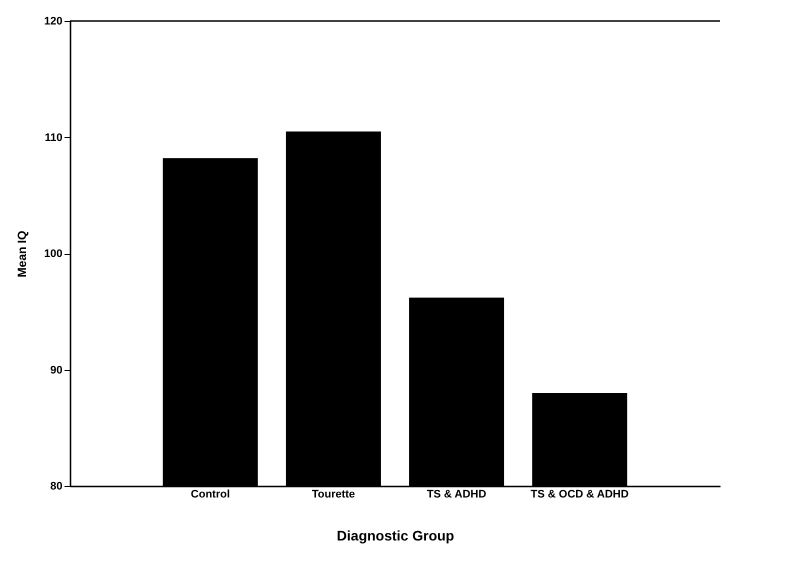  I want to click on x-tick-label: TS & ADHD, so click(456, 494).